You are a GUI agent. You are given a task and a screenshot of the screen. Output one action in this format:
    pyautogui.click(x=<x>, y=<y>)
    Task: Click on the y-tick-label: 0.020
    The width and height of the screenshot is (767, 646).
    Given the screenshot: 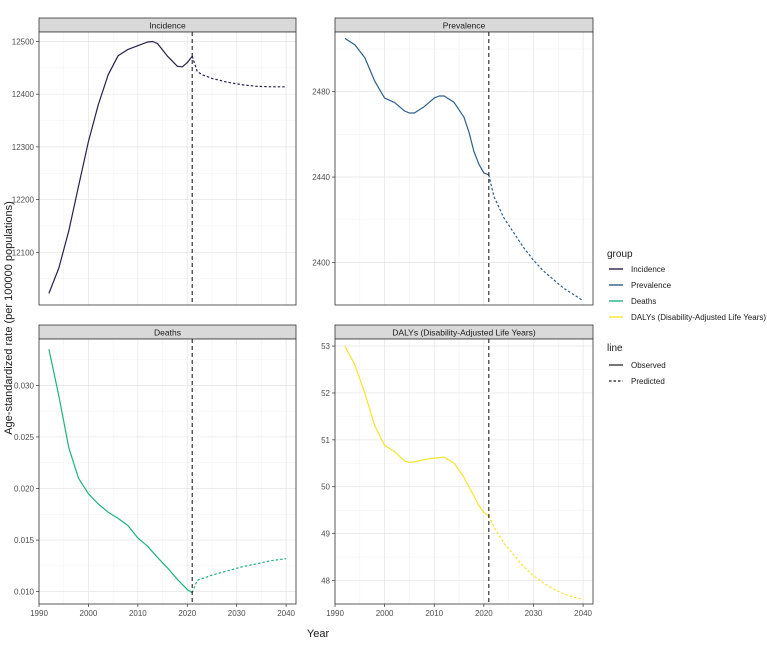 What is the action you would take?
    pyautogui.click(x=24, y=489)
    